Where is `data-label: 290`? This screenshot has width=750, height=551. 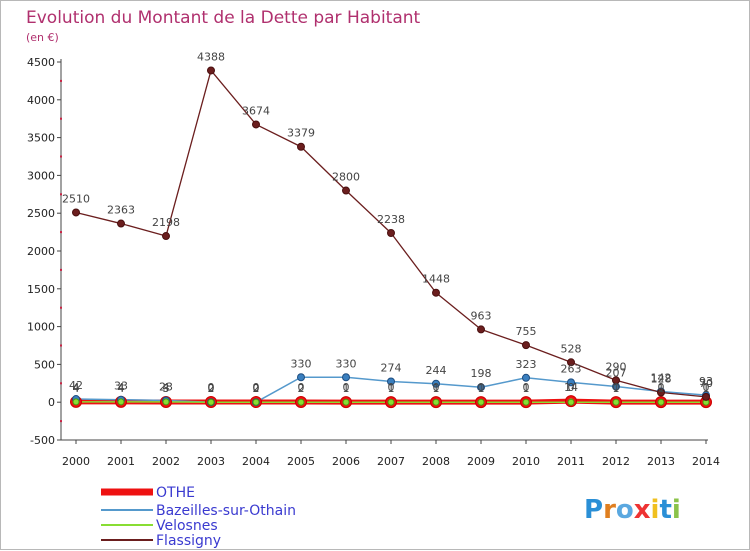 data-label: 290 is located at coordinates (616, 366).